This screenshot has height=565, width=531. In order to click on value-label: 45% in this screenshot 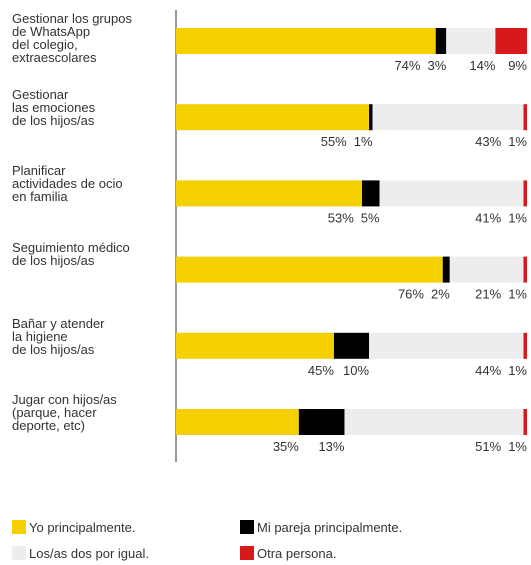, I will do `click(321, 370)`.